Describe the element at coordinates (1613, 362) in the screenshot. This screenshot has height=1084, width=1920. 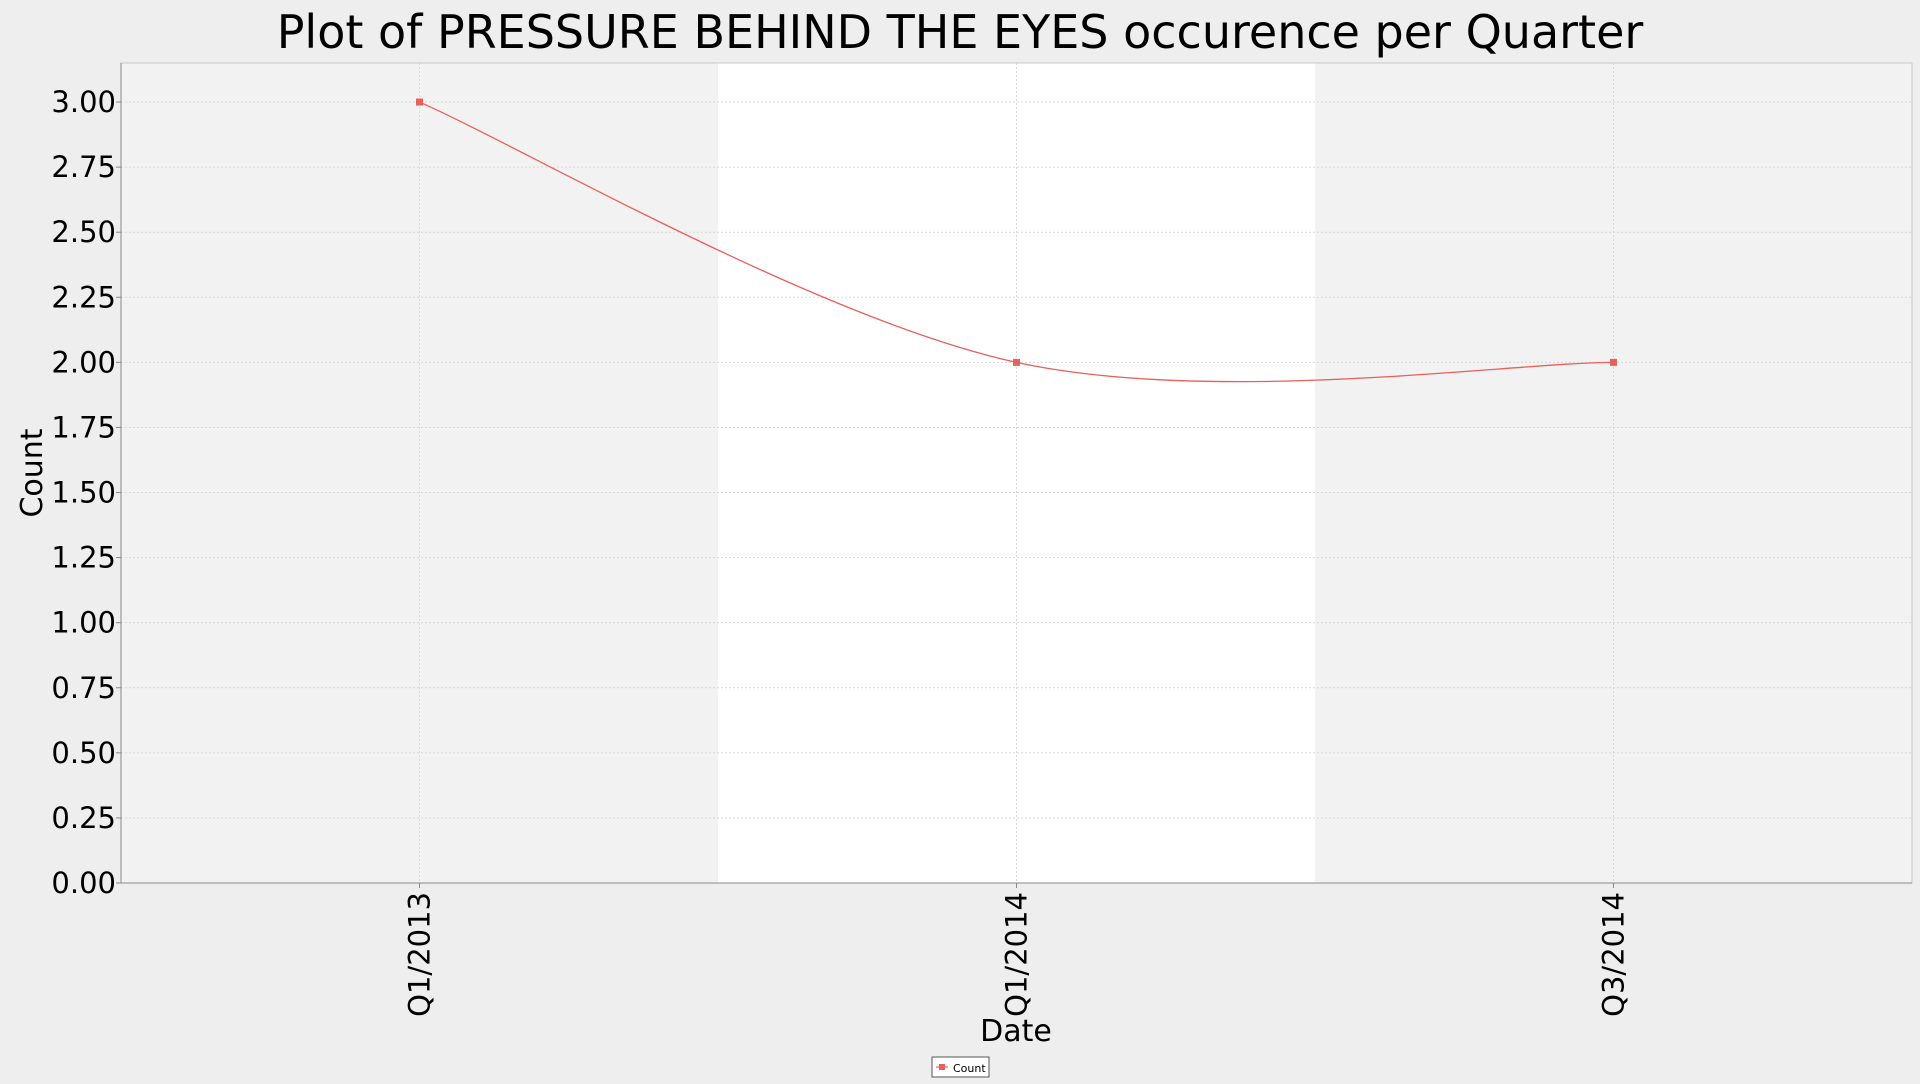
I see `data-point-q3-2014` at that location.